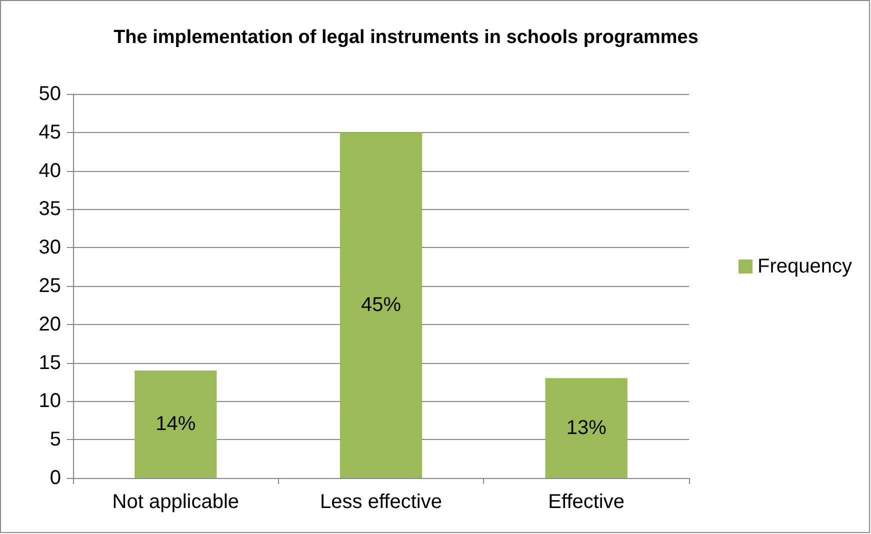  What do you see at coordinates (49, 171) in the screenshot?
I see `y-tick-label: 40` at bounding box center [49, 171].